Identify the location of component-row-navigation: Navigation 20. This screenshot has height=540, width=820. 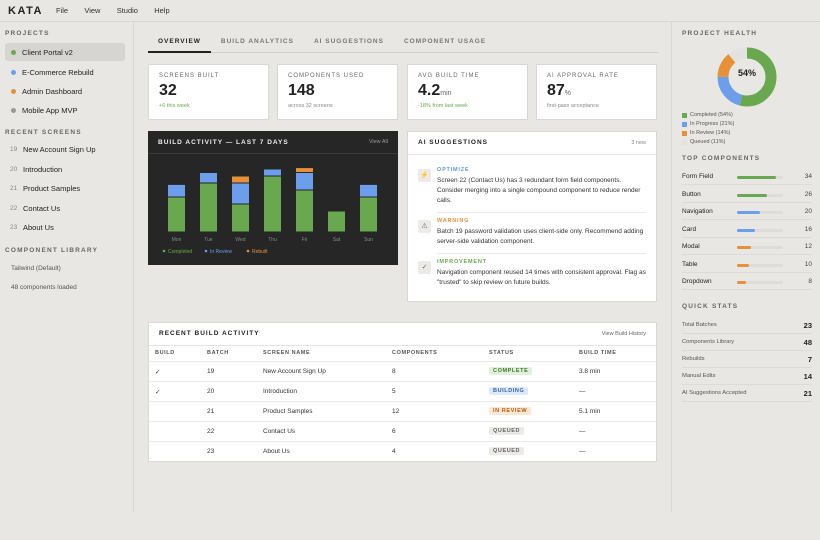
(747, 213).